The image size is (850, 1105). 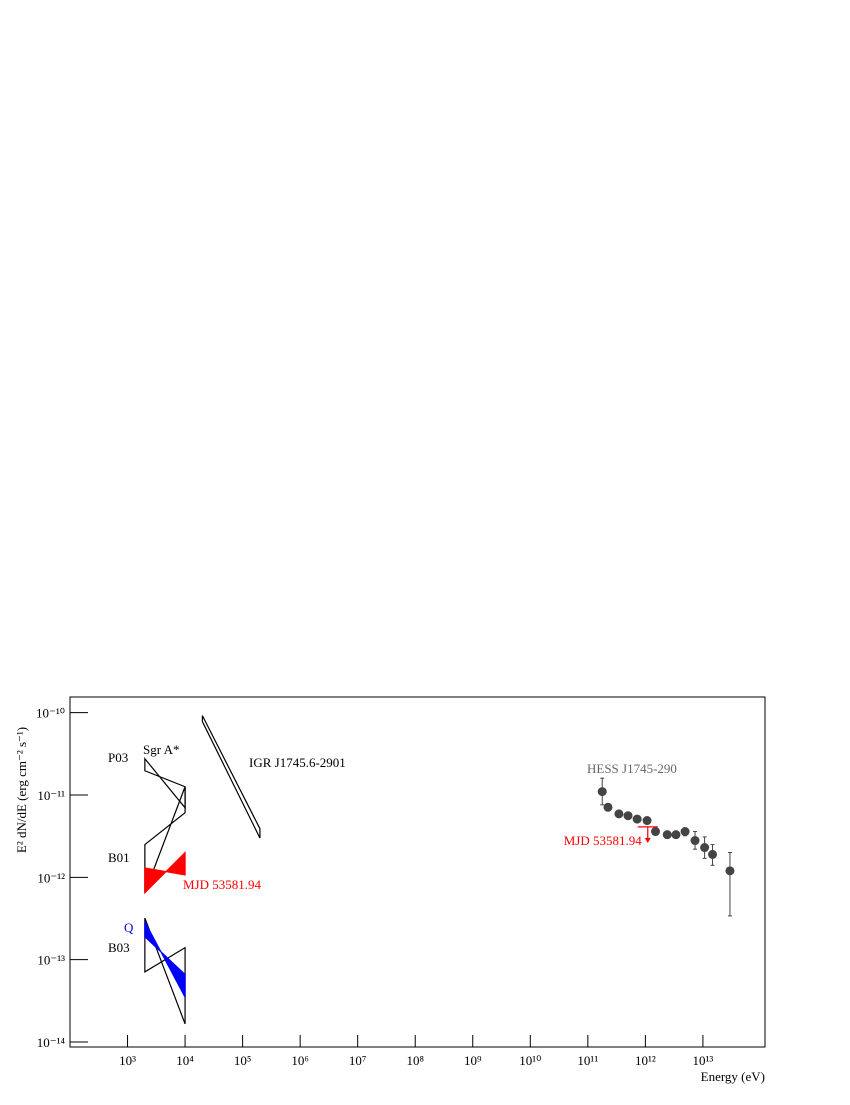 What do you see at coordinates (645, 1060) in the screenshot?
I see `x-tick-label: 10¹²` at bounding box center [645, 1060].